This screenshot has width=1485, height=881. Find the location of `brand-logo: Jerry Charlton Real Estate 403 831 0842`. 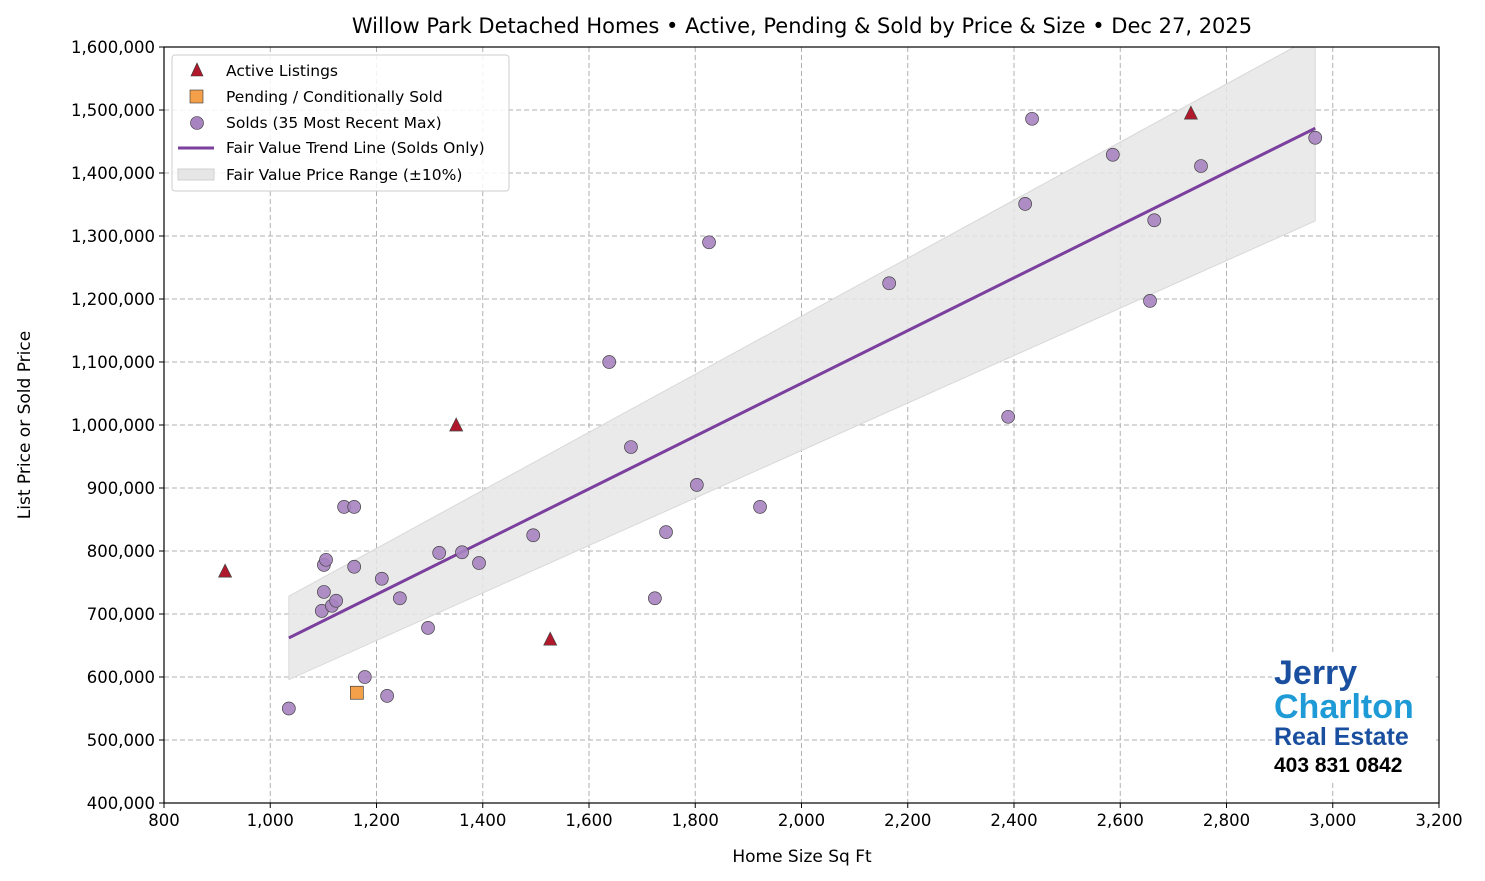

brand-logo: Jerry Charlton Real Estate 403 831 0842 is located at coordinates (1353, 716).